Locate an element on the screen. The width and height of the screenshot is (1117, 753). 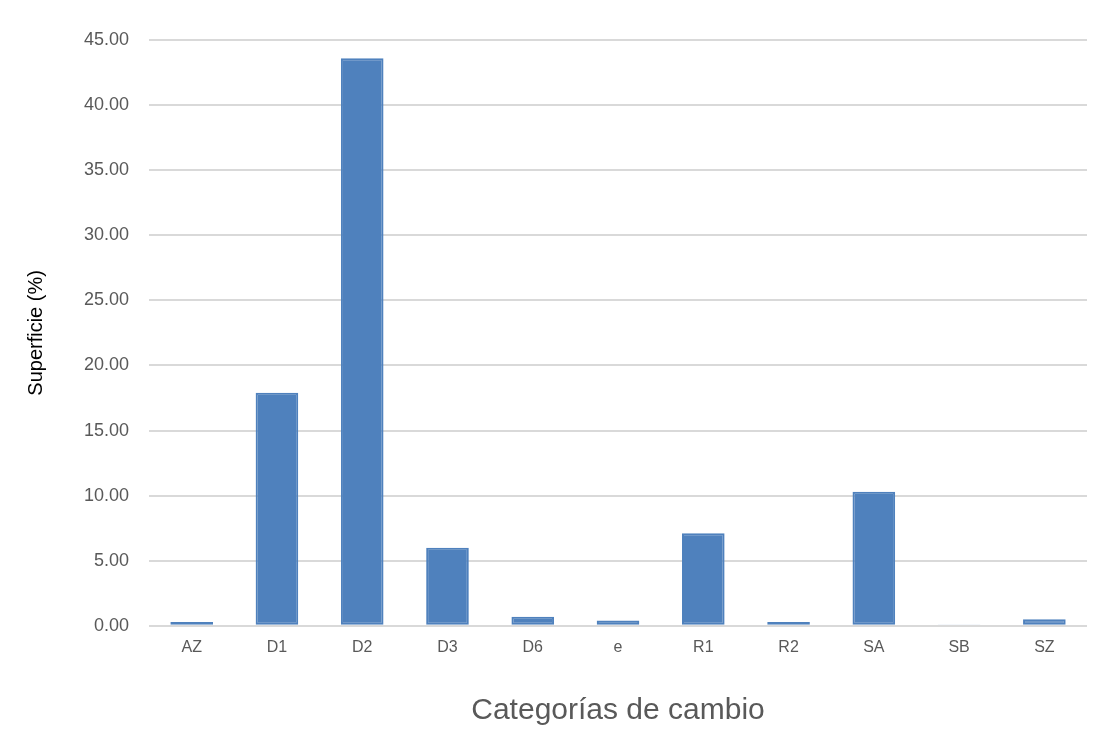
x-tick-label: R2 is located at coordinates (788, 646).